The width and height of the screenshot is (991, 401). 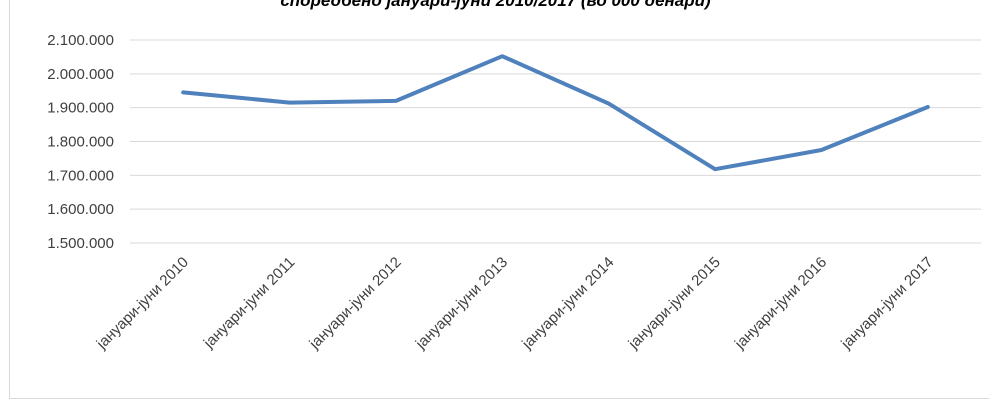 I want to click on y-tick-label: 1.900.000, so click(x=80, y=108).